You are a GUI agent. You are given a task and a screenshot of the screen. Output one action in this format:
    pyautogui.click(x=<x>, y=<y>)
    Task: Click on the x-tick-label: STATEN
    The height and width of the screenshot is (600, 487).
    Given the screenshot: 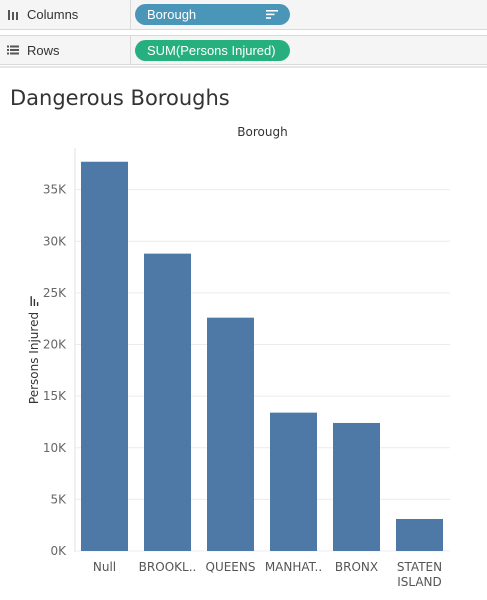 What is the action you would take?
    pyautogui.click(x=419, y=567)
    